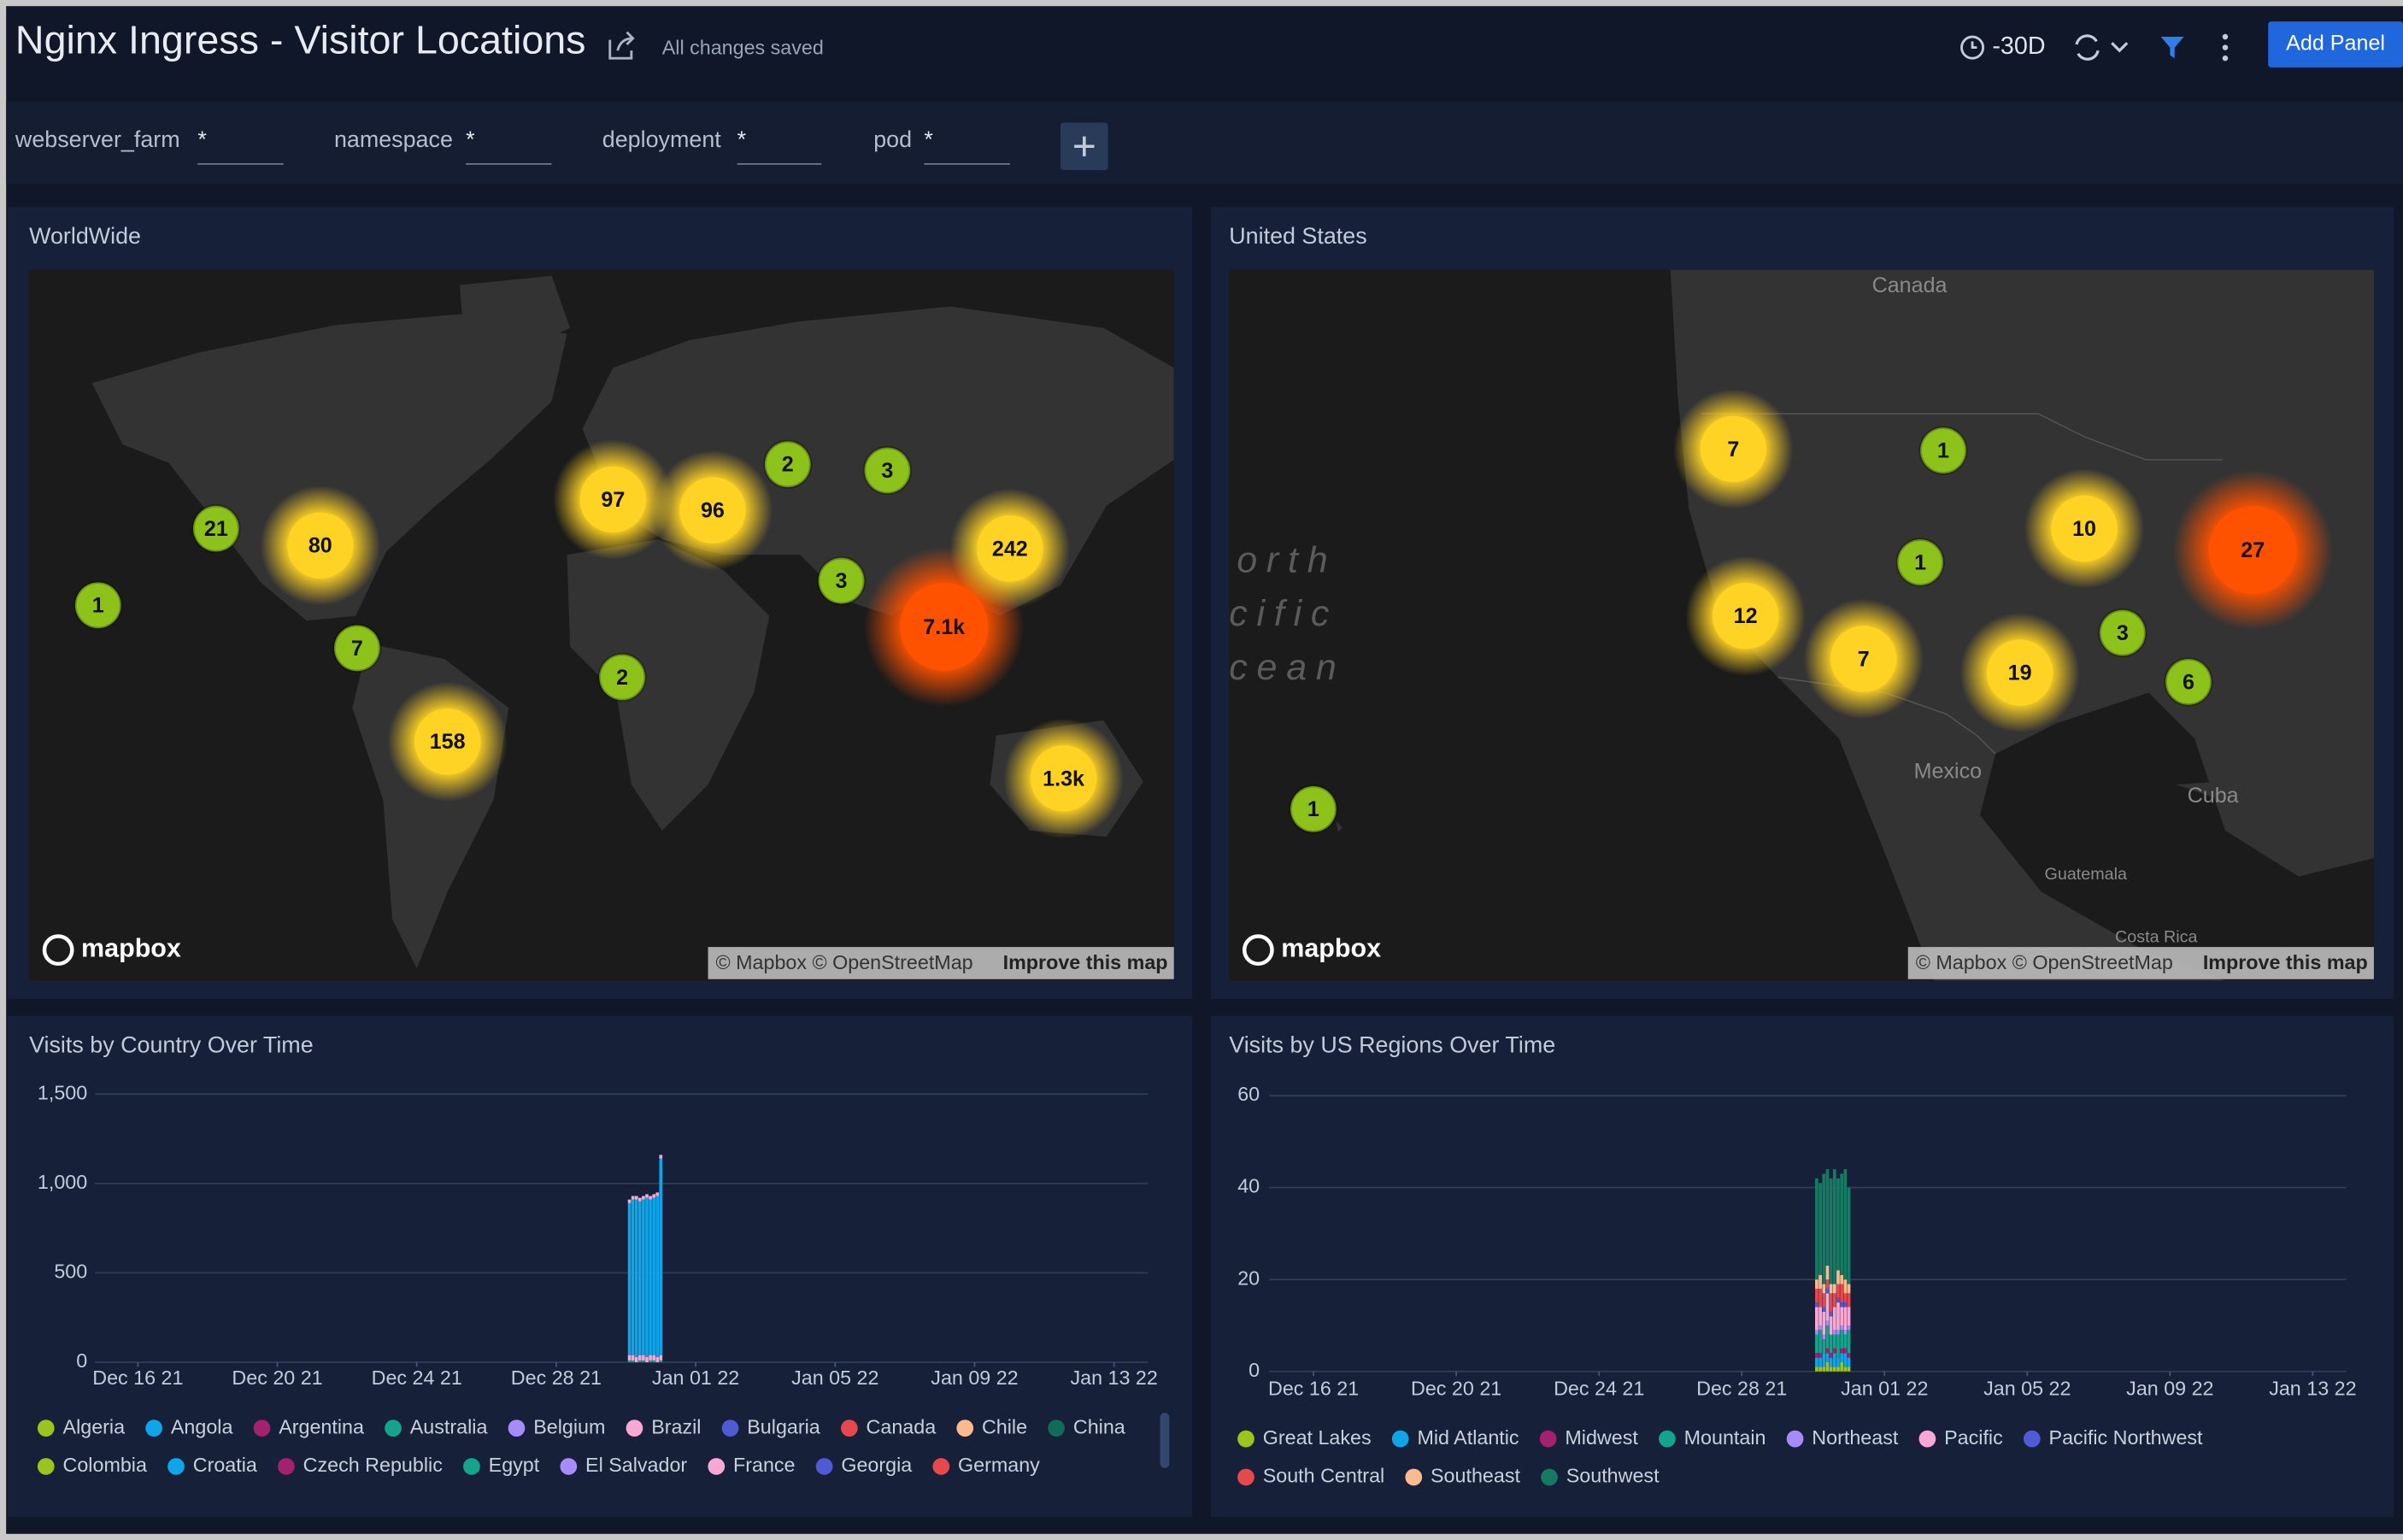 The image size is (2403, 1540). Describe the element at coordinates (1972, 47) in the screenshot. I see `clock-icon` at that location.